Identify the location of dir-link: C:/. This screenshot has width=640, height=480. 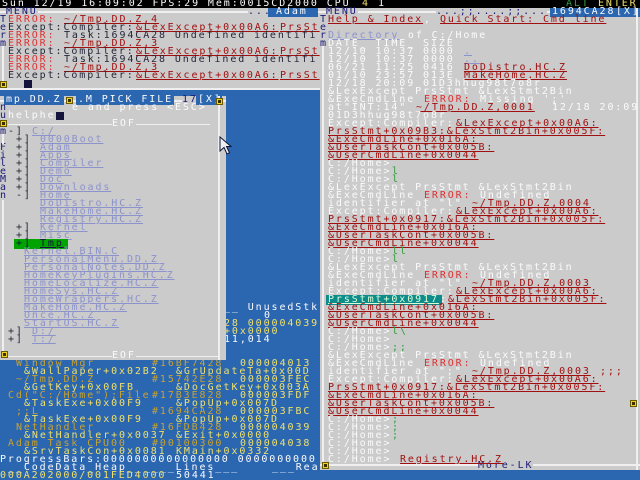
(44, 131).